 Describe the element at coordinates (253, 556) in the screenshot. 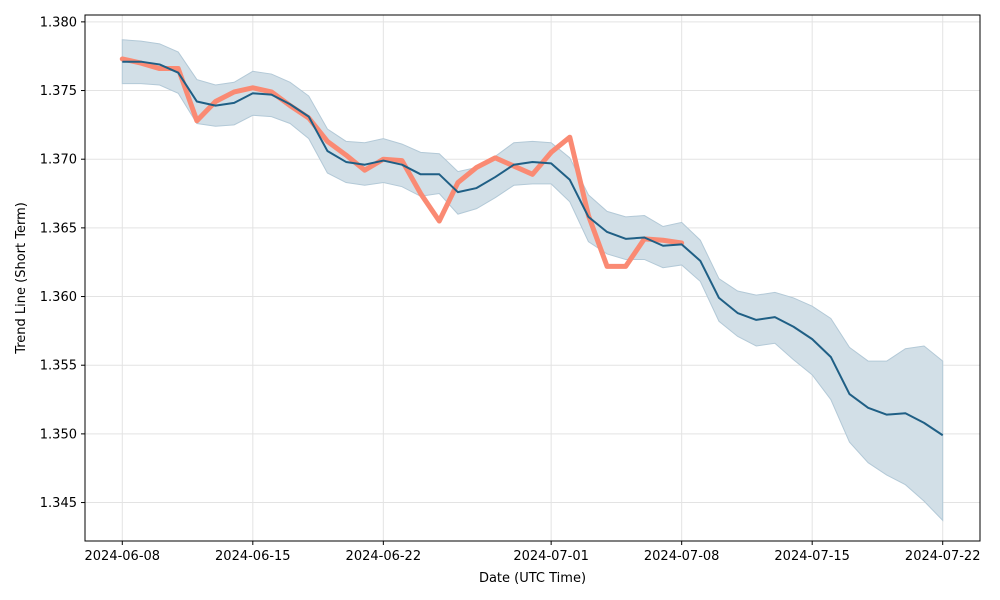

I see `x-tick-label: 2024-06-15` at that location.